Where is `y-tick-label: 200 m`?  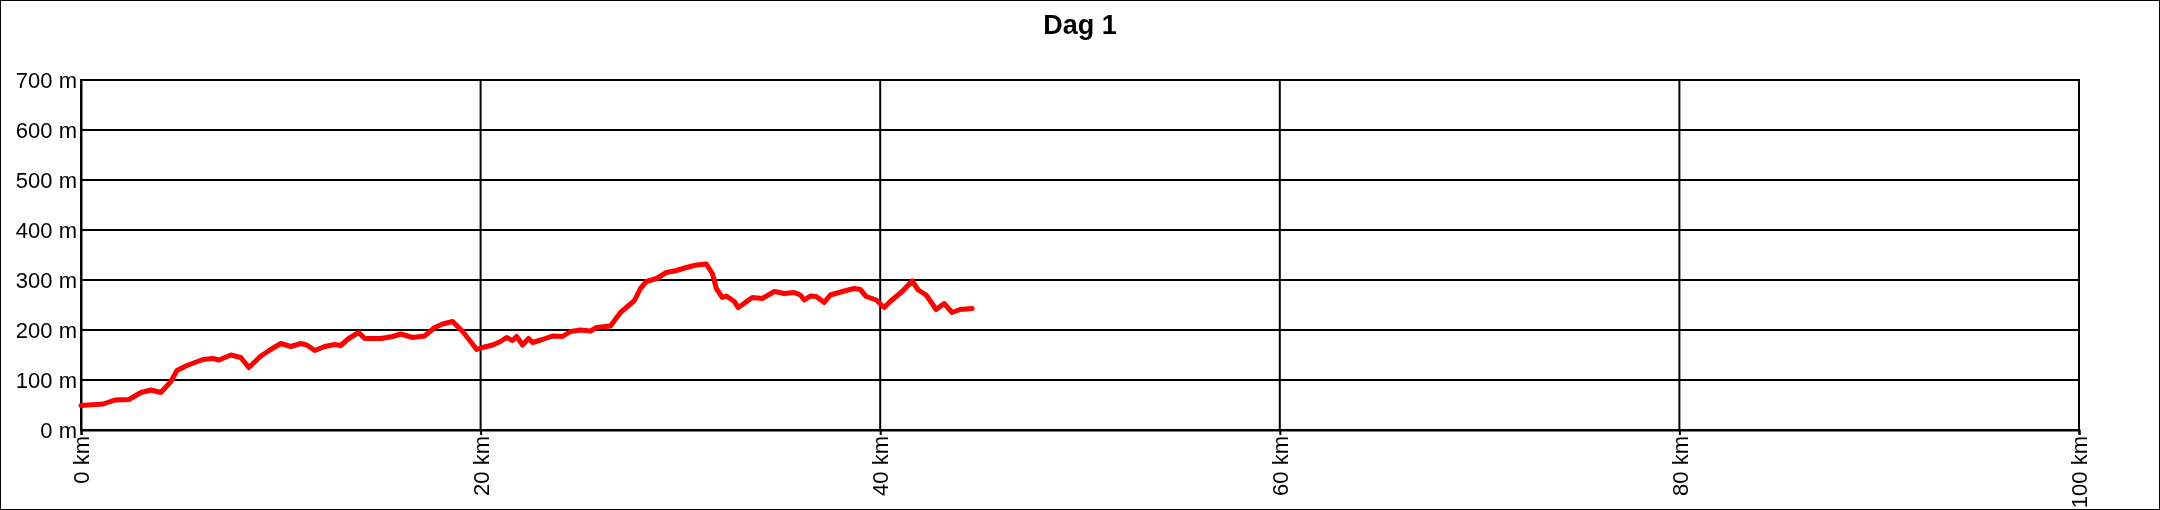
y-tick-label: 200 m is located at coordinates (46, 330).